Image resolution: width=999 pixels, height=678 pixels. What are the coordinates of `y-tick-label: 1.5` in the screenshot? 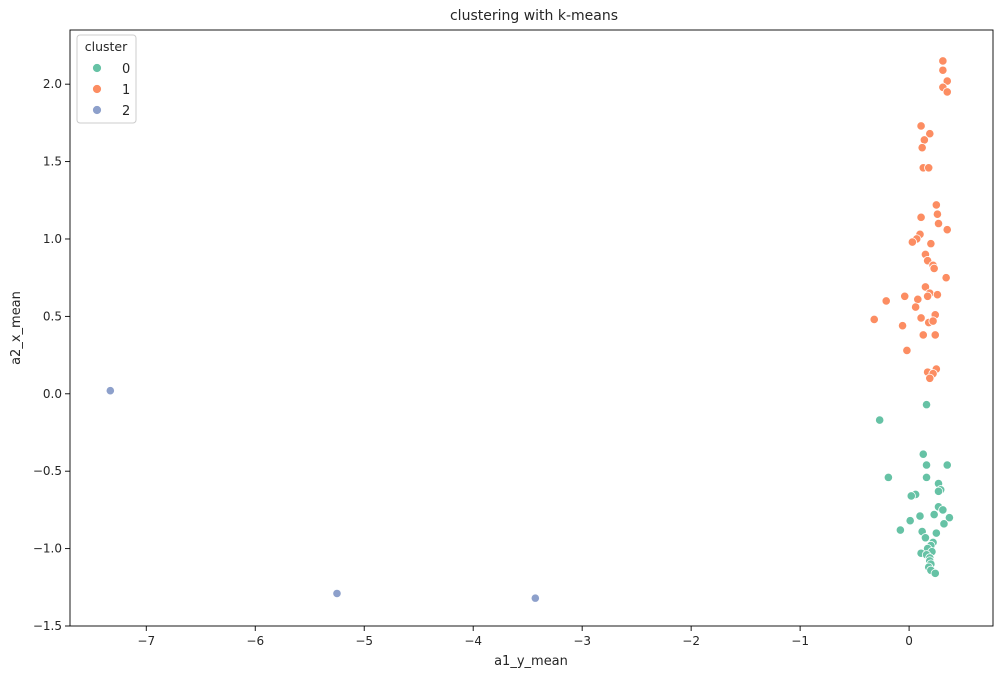 It's located at (52, 162).